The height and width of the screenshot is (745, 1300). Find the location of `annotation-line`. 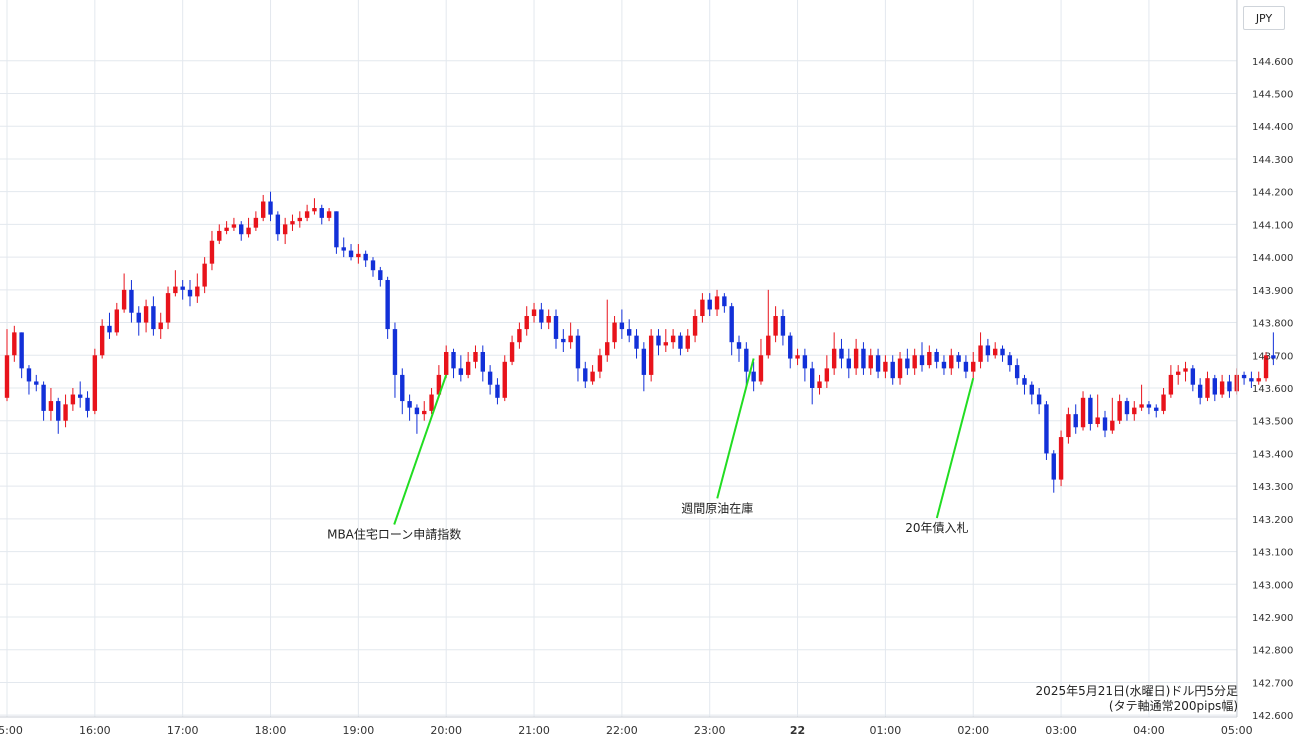

annotation-line is located at coordinates (420, 449).